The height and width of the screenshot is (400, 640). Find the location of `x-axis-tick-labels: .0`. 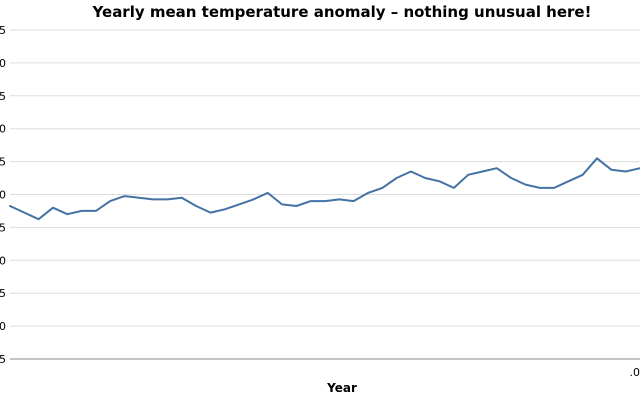

x-axis-tick-labels: .0 is located at coordinates (635, 372).